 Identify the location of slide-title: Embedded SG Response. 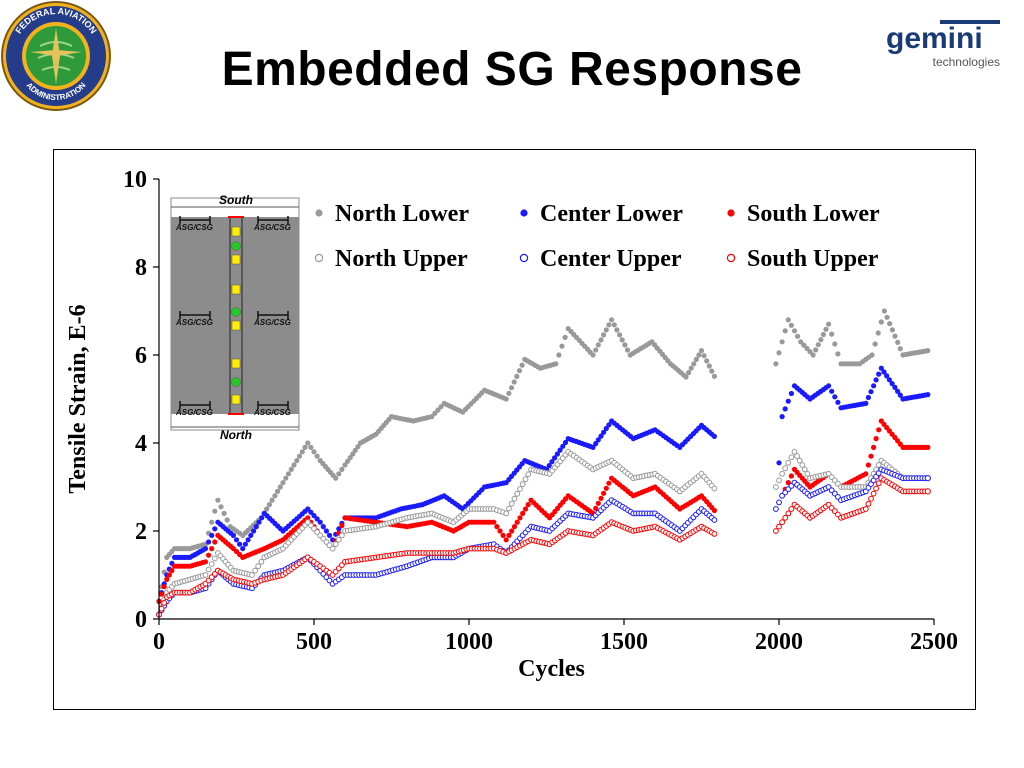
(512, 69).